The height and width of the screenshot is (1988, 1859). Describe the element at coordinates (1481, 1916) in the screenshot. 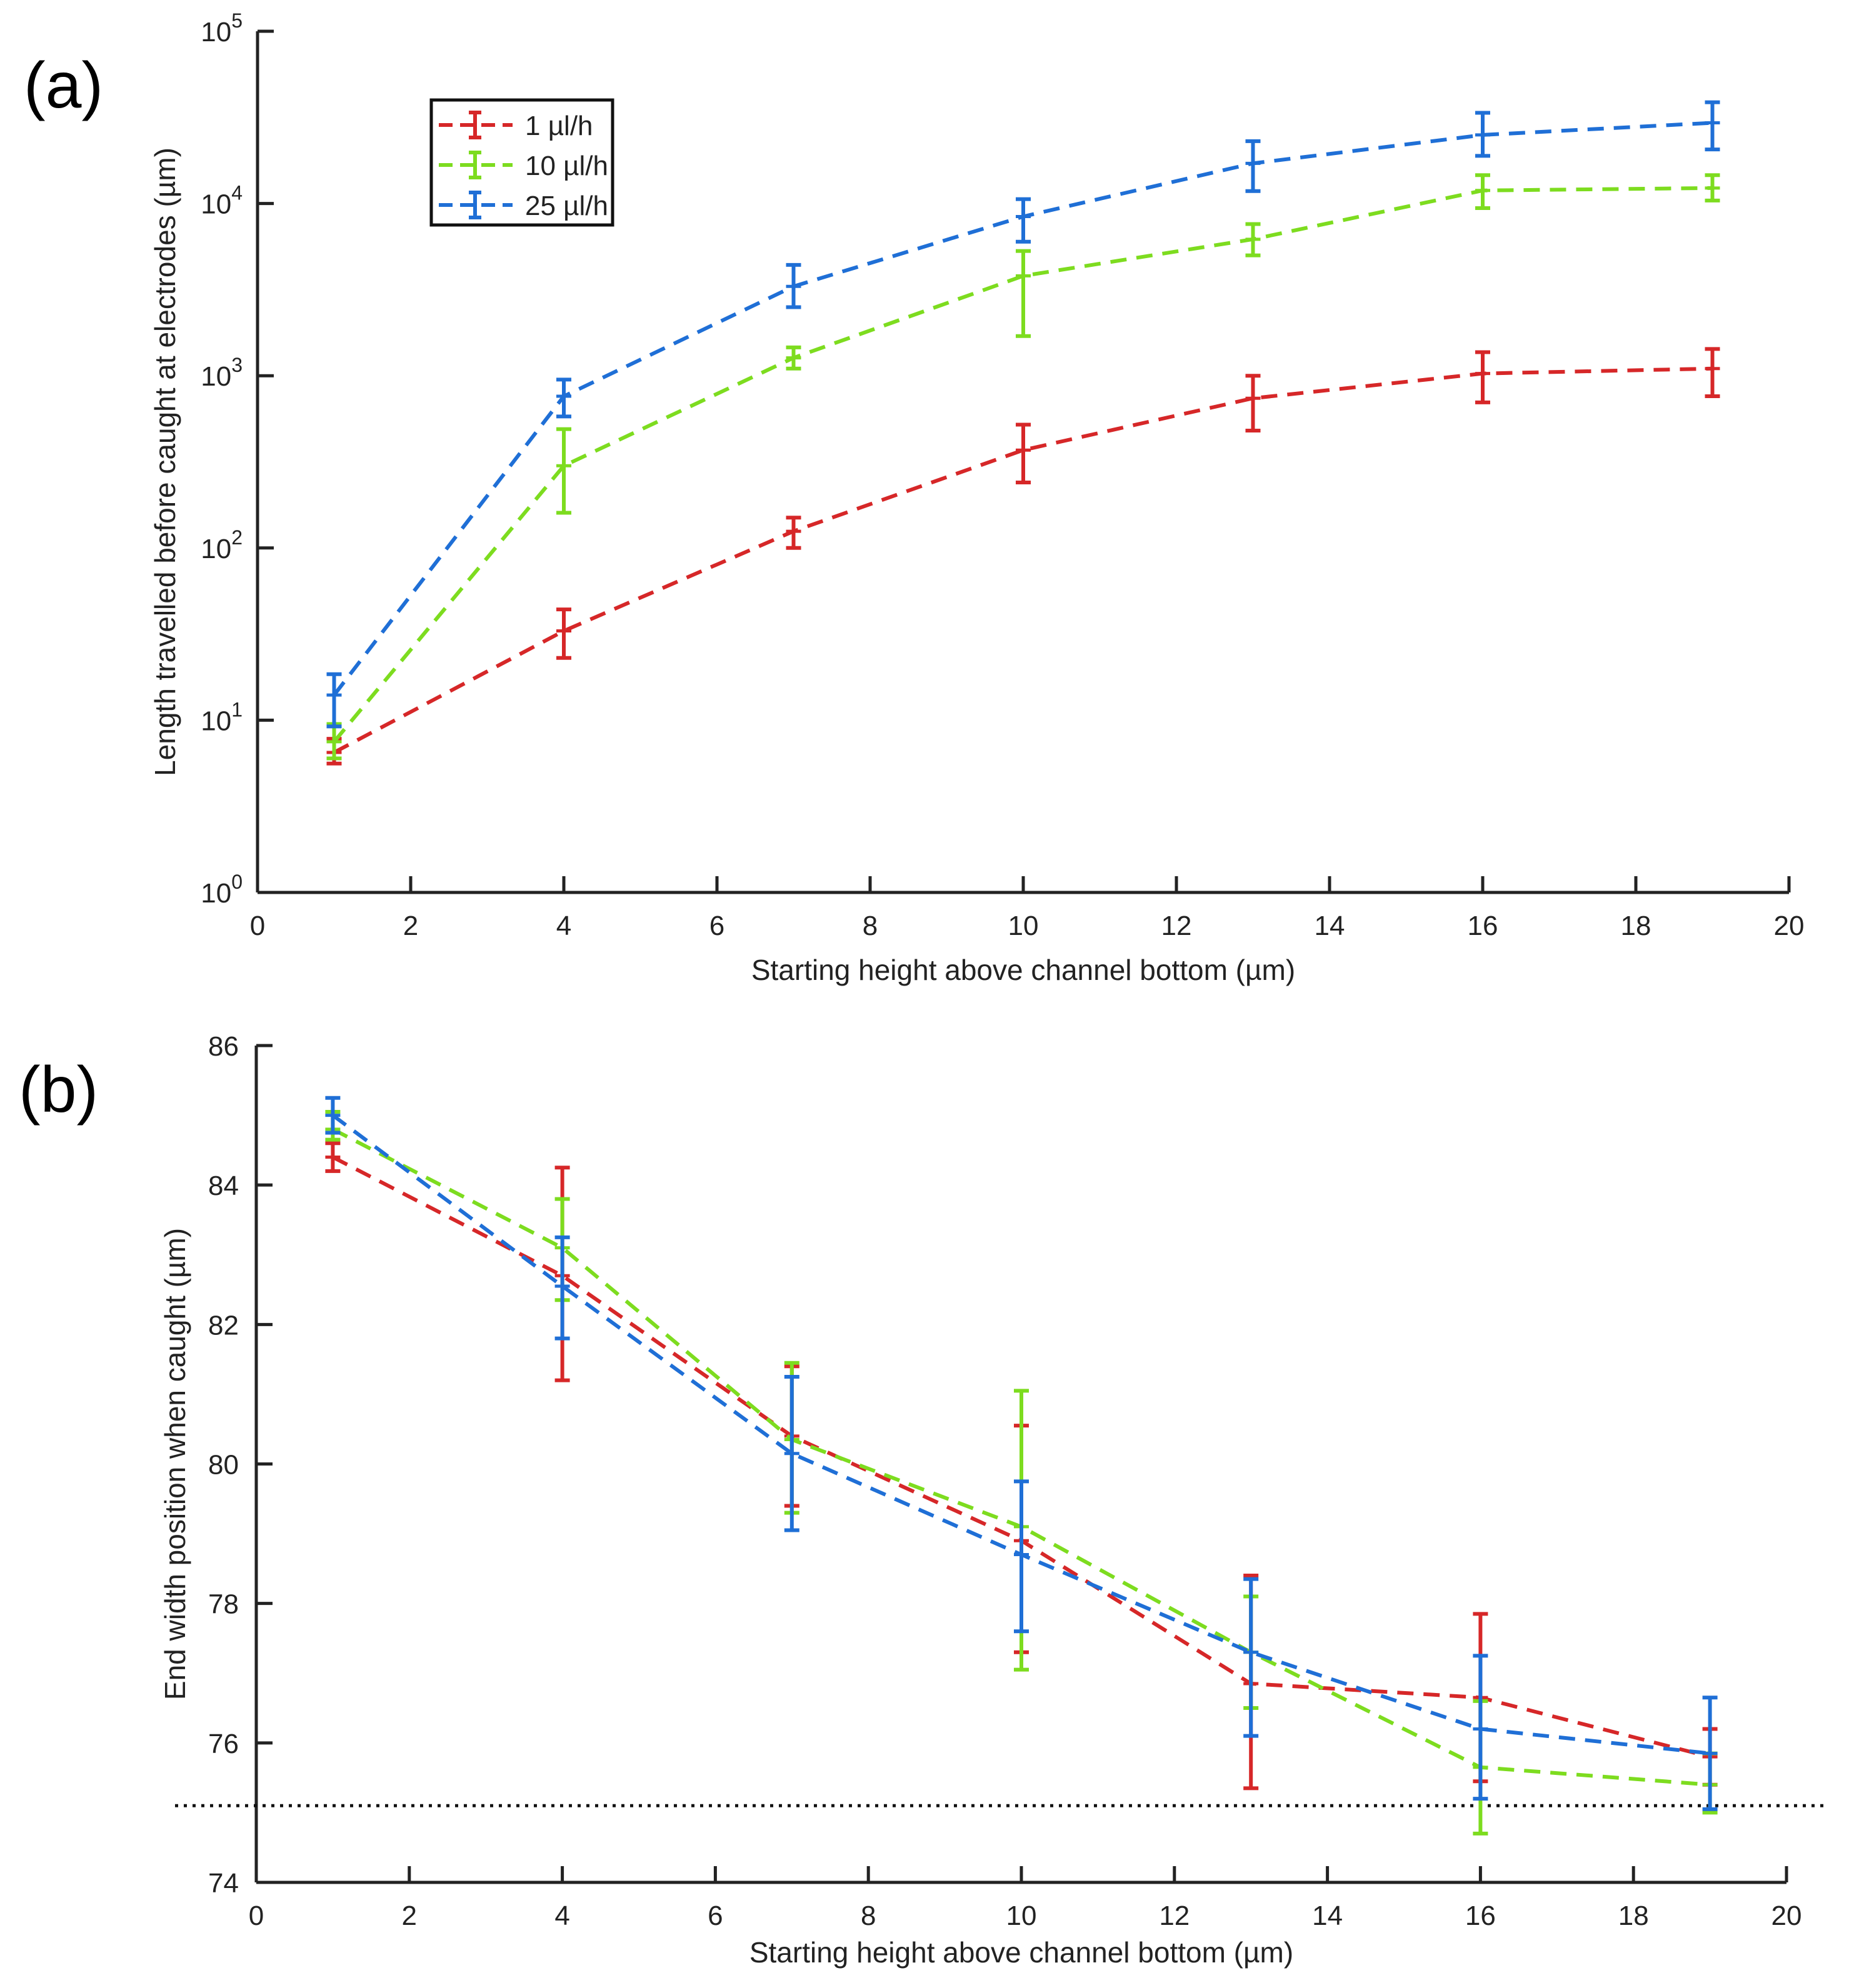

I see `chart-b-x-tick-label: 16` at that location.